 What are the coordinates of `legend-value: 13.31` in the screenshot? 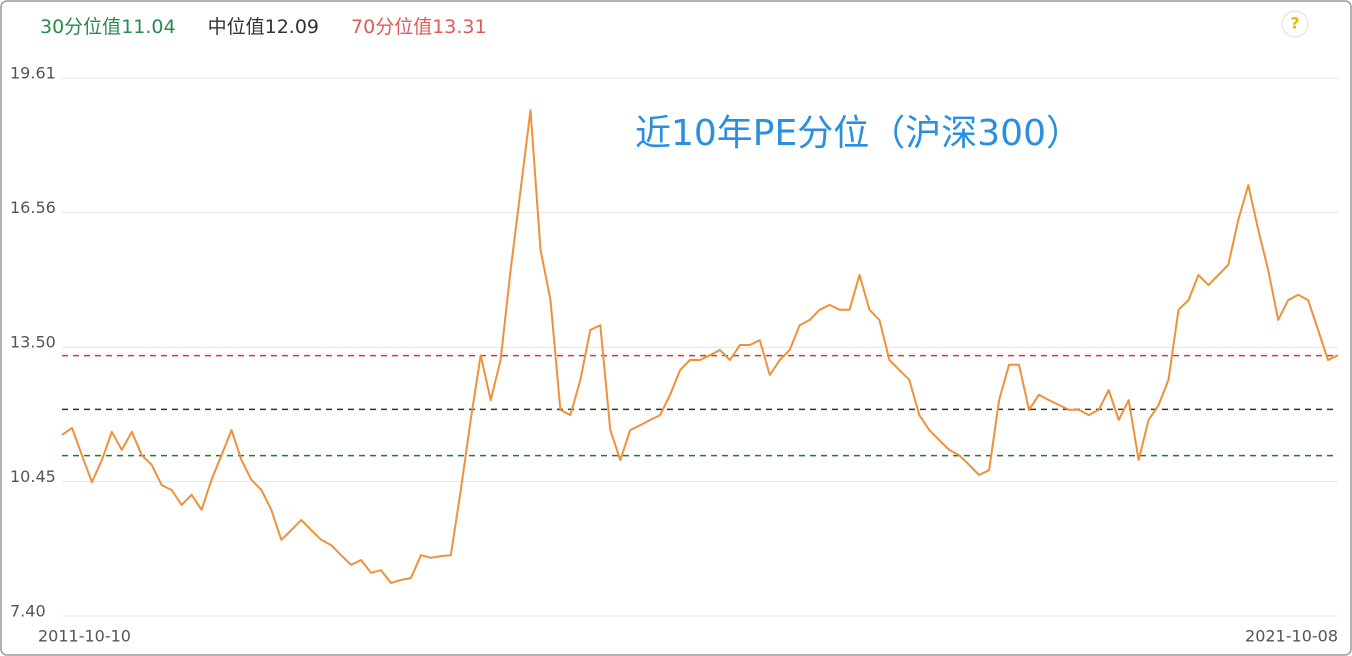 It's located at (459, 27).